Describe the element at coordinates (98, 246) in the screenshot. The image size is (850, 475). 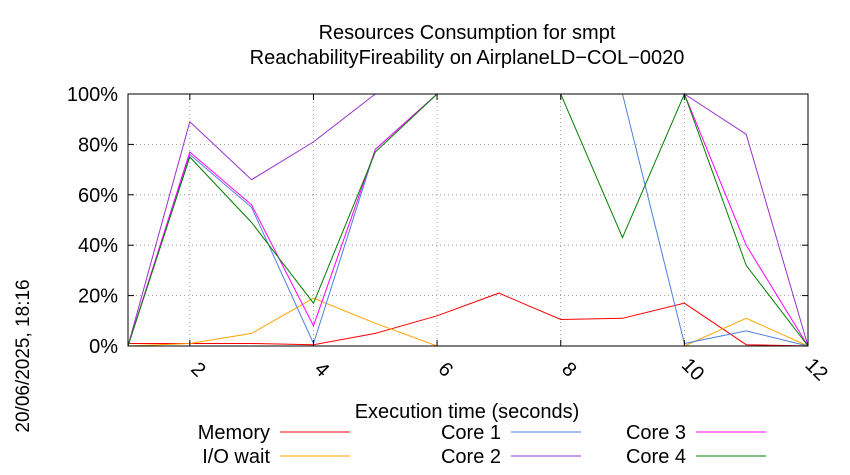
I see `y-tick-label: 40%` at that location.